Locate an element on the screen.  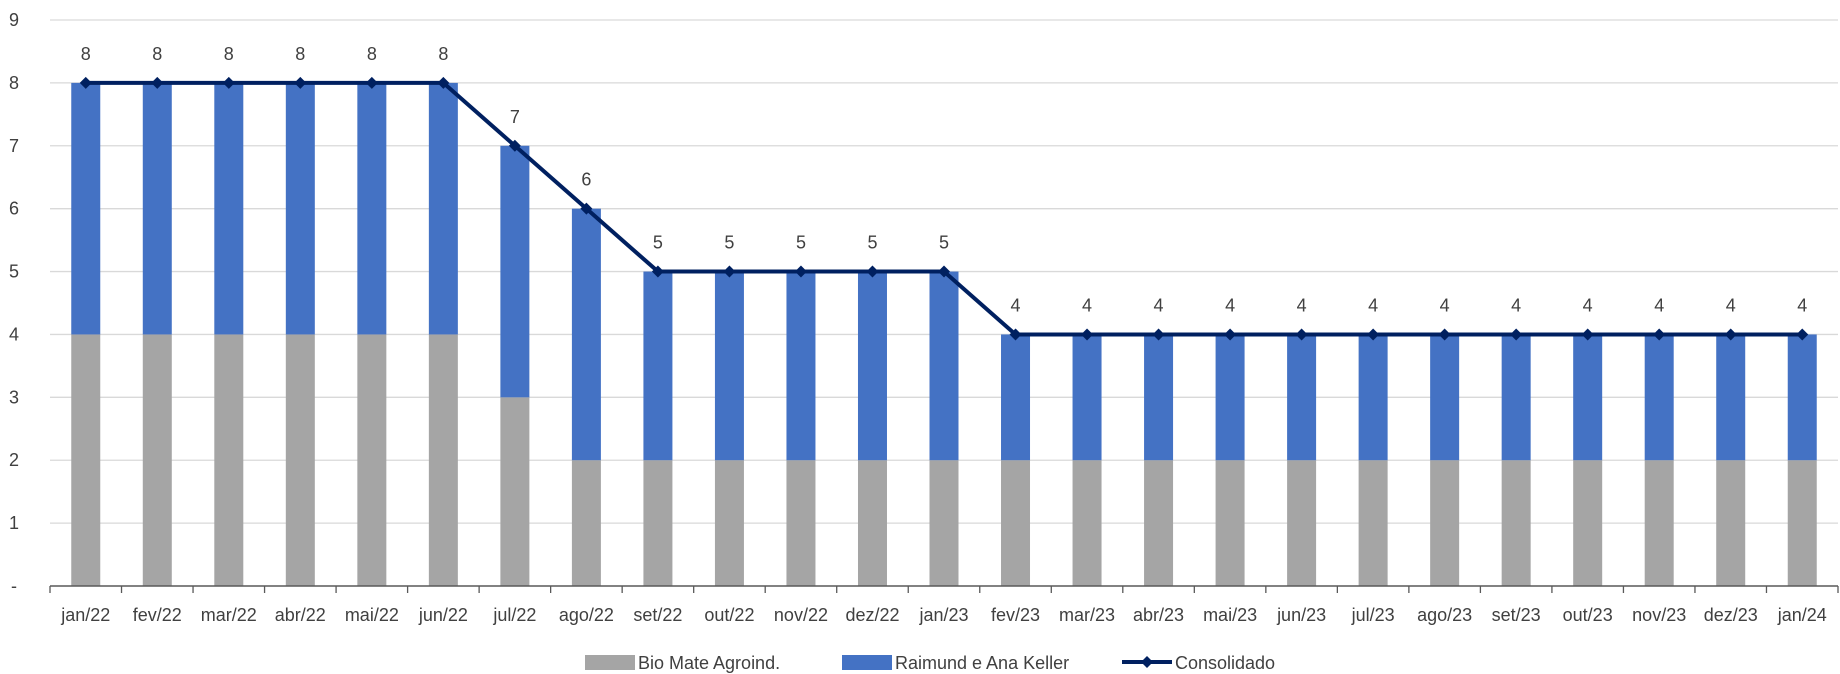
x-tick-label: ago/22 is located at coordinates (586, 615).